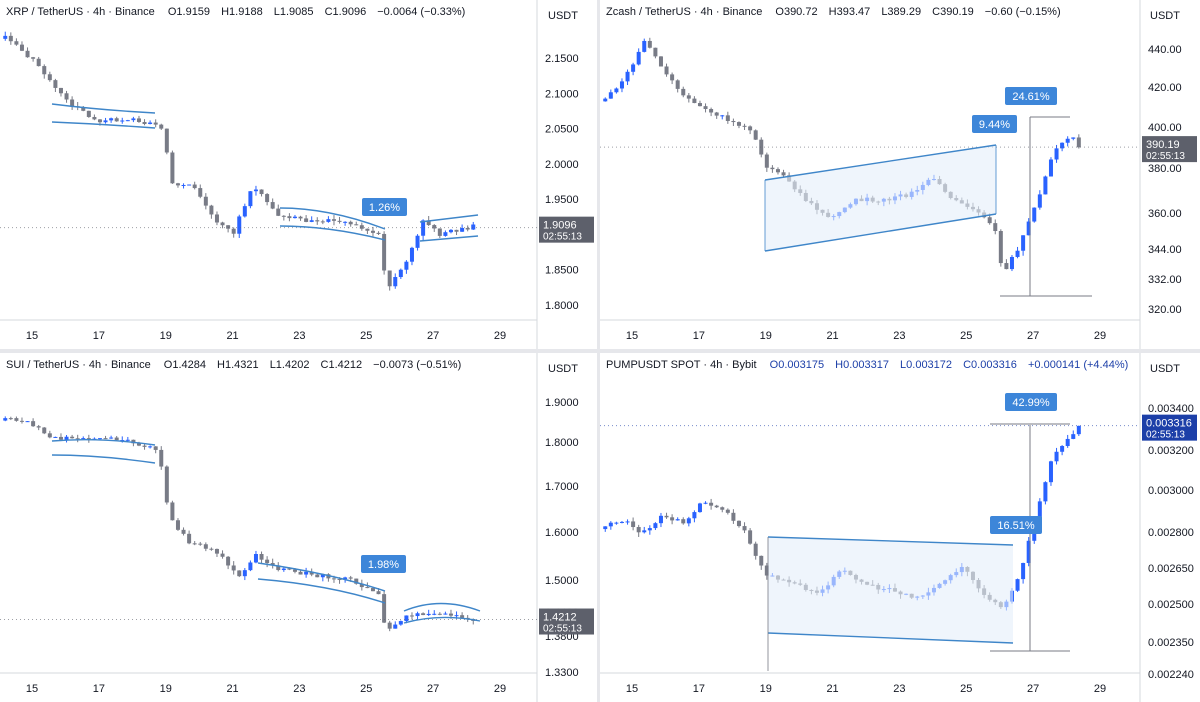  I want to click on symbol-title: PUMPUSDT SPOT · 4h · Bybit, so click(681, 365).